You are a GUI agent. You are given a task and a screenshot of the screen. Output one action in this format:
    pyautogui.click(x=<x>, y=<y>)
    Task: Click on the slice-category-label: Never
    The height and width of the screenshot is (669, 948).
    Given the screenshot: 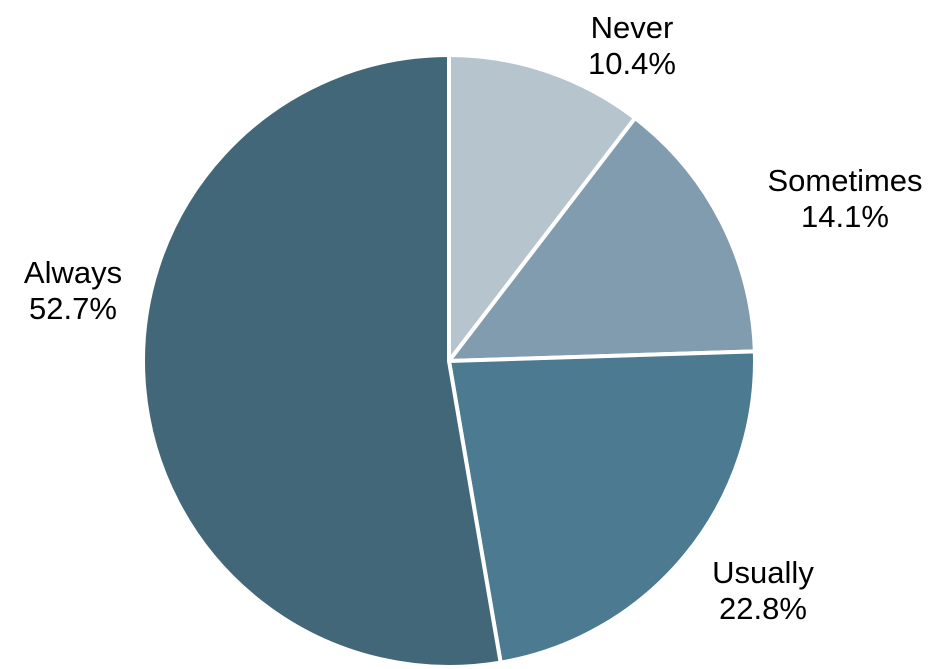 What is the action you would take?
    pyautogui.click(x=632, y=27)
    